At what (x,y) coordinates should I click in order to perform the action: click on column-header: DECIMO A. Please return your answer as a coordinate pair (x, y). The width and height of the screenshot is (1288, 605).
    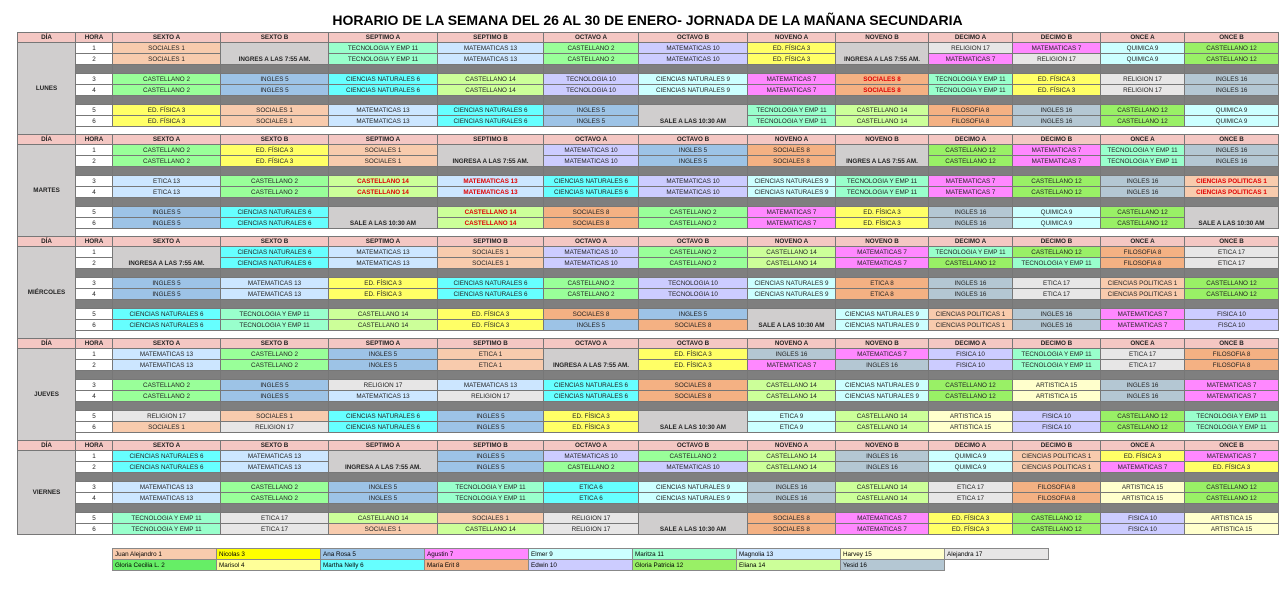
    Looking at the image, I should click on (970, 343).